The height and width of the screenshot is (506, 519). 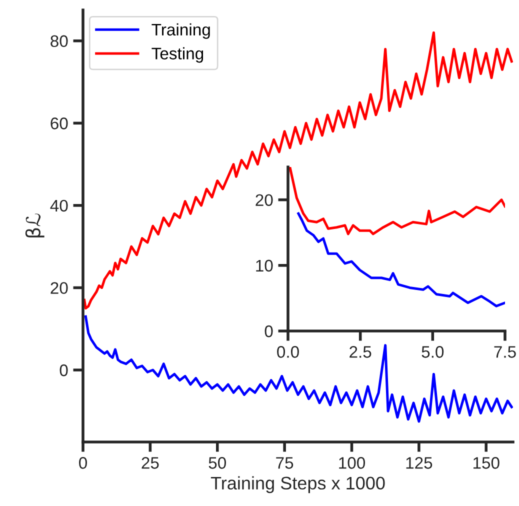 What do you see at coordinates (59, 206) in the screenshot?
I see `y-tick-label: 40` at bounding box center [59, 206].